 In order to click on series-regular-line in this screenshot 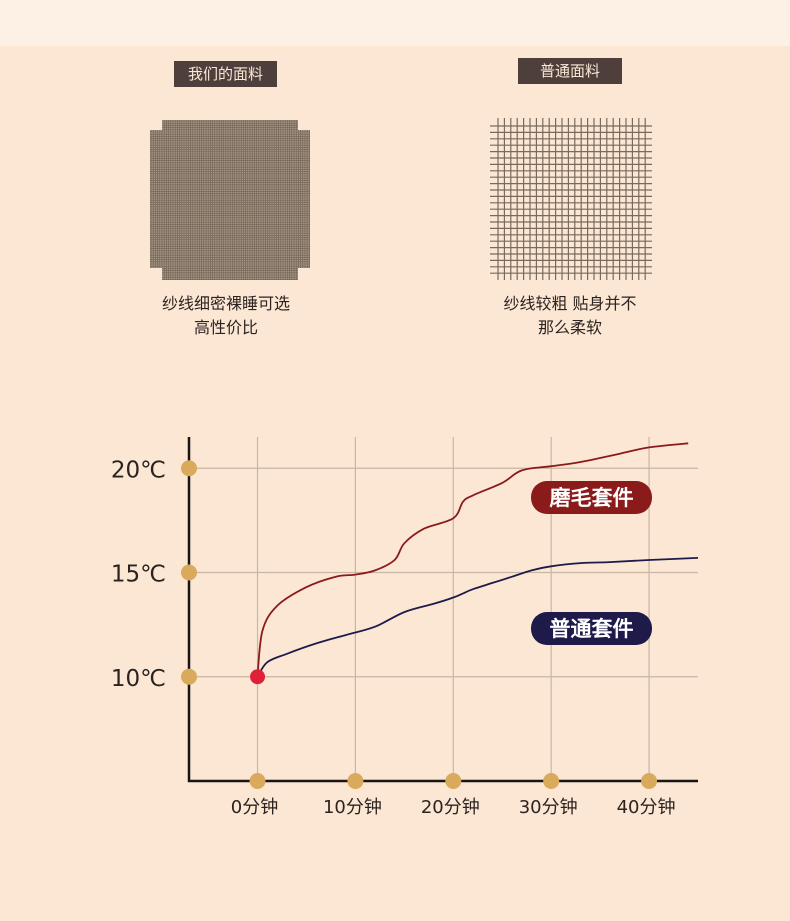, I will do `click(477, 617)`.